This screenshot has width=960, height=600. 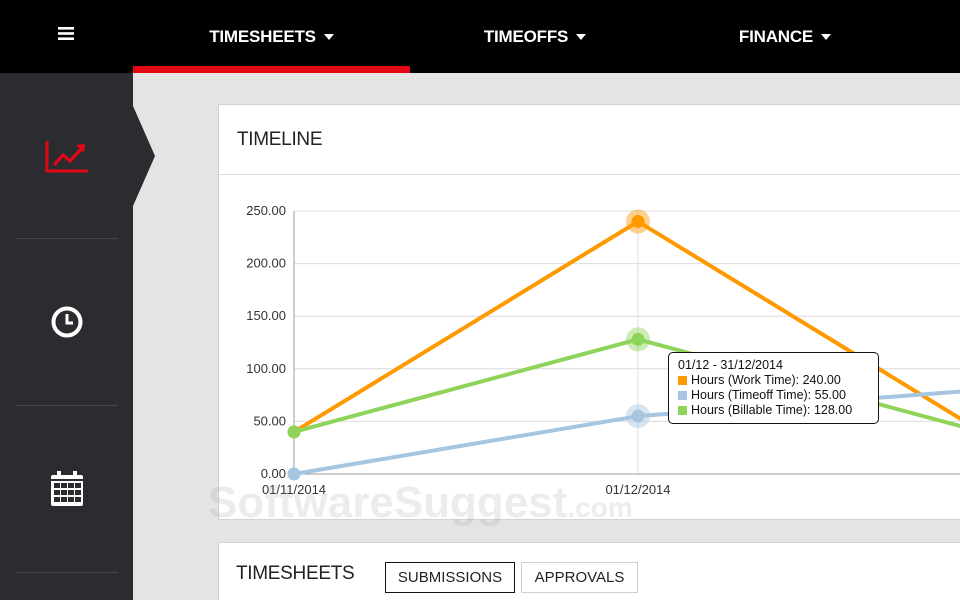 What do you see at coordinates (273, 473) in the screenshot?
I see `y-tick-label: 0.00` at bounding box center [273, 473].